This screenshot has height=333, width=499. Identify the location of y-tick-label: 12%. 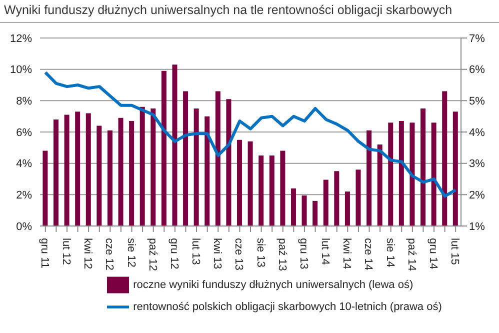
(21, 38).